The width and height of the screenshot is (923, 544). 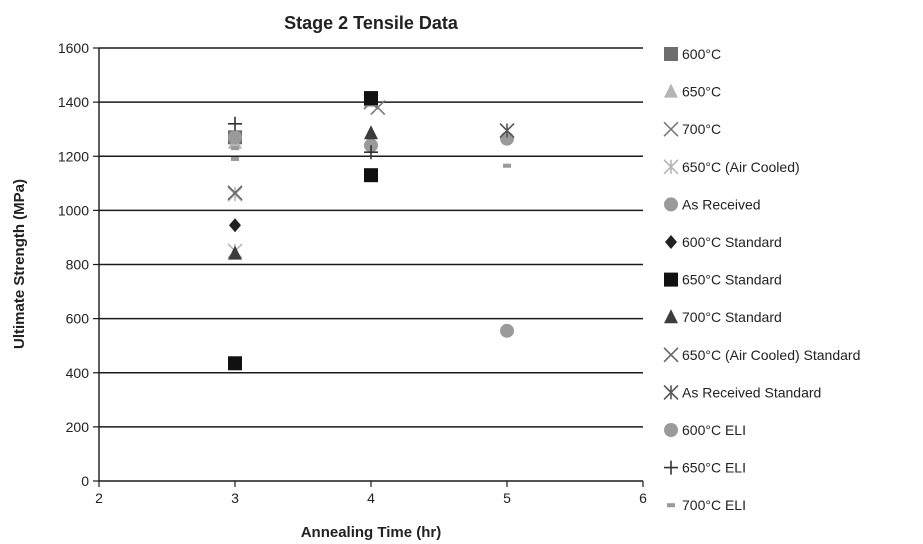 I want to click on chart-title: Stage 2 Tensile Data, so click(x=371, y=23).